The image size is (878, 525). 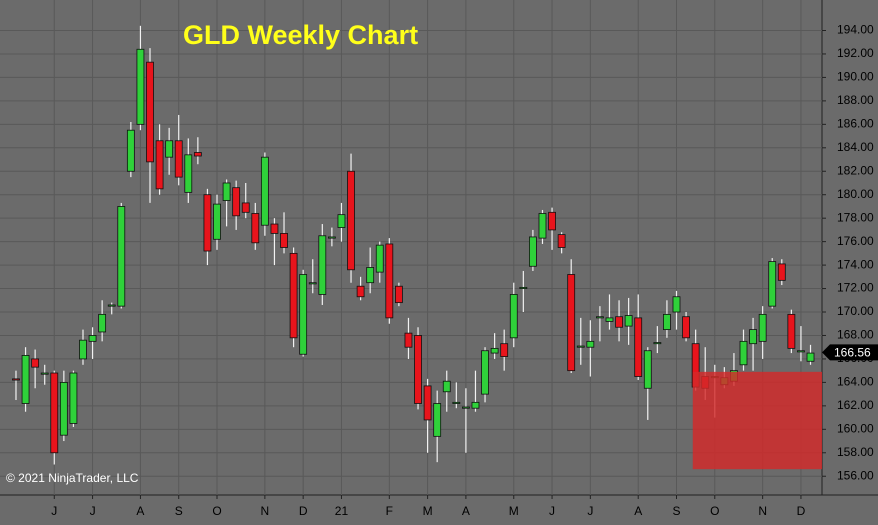 I want to click on y-tick-label: 192.00, so click(x=855, y=53).